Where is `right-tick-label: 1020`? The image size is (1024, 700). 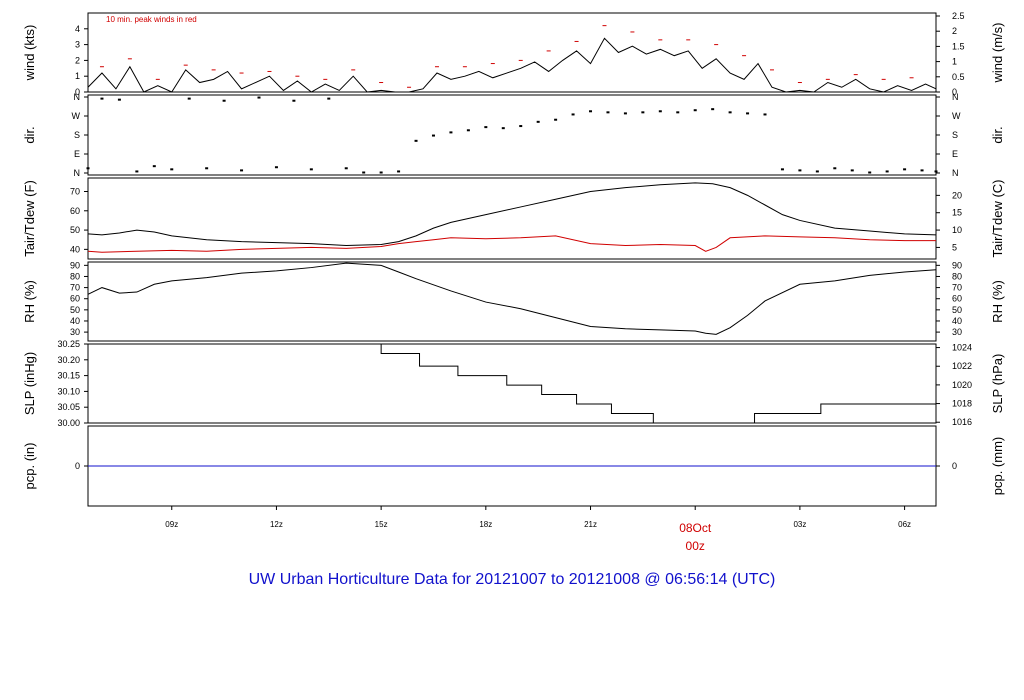 right-tick-label: 1020 is located at coordinates (962, 385).